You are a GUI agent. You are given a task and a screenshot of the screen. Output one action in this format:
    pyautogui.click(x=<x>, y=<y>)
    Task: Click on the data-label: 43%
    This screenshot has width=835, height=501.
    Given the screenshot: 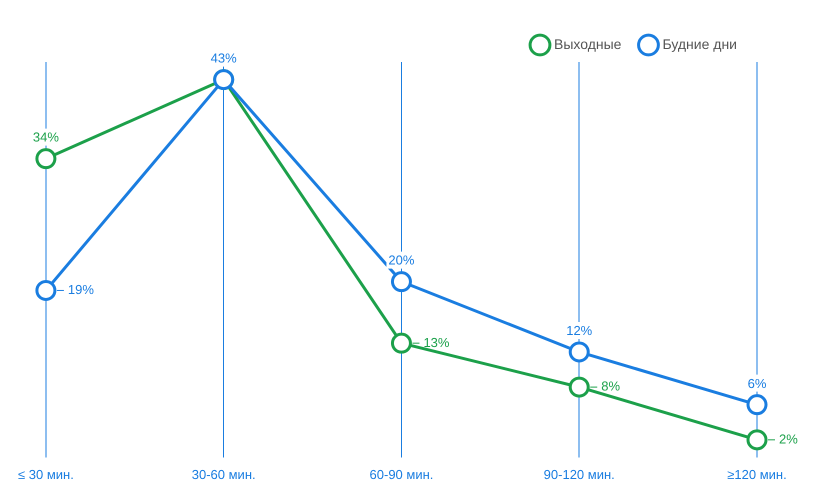 What is the action you would take?
    pyautogui.click(x=224, y=58)
    